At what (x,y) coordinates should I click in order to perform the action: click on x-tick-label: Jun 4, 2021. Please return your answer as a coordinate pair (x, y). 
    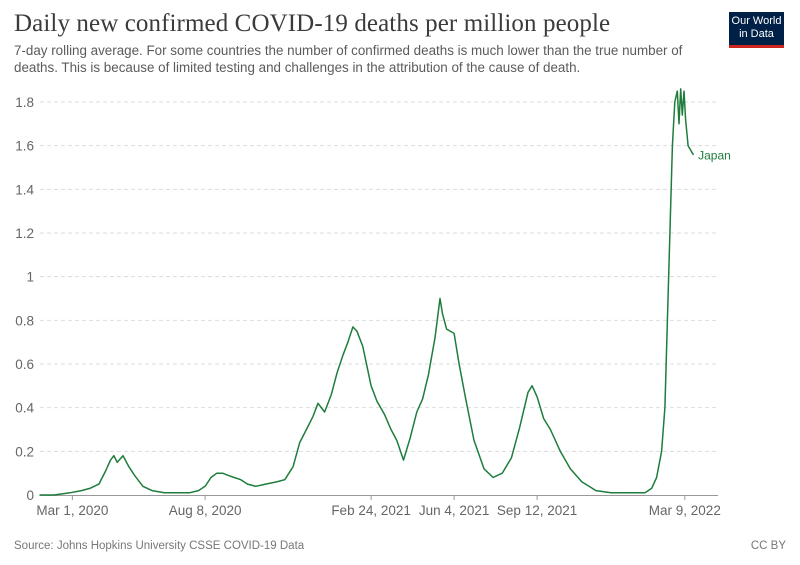
    Looking at the image, I should click on (454, 510).